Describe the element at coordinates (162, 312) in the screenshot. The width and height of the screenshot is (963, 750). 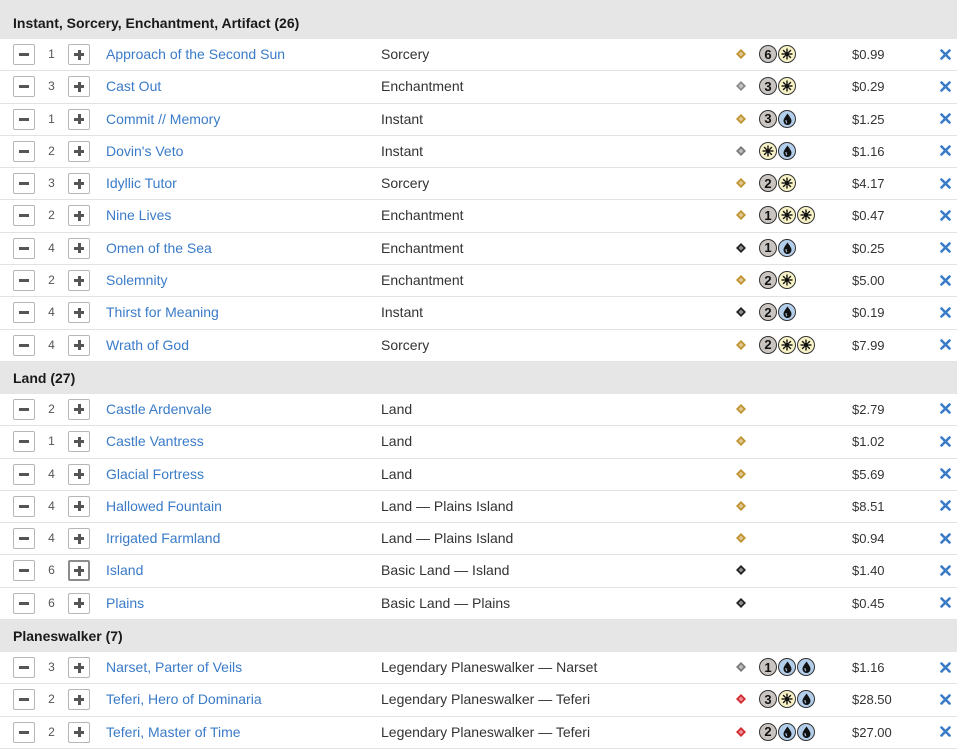
I see `card-name-link: Thirst for Meaning` at that location.